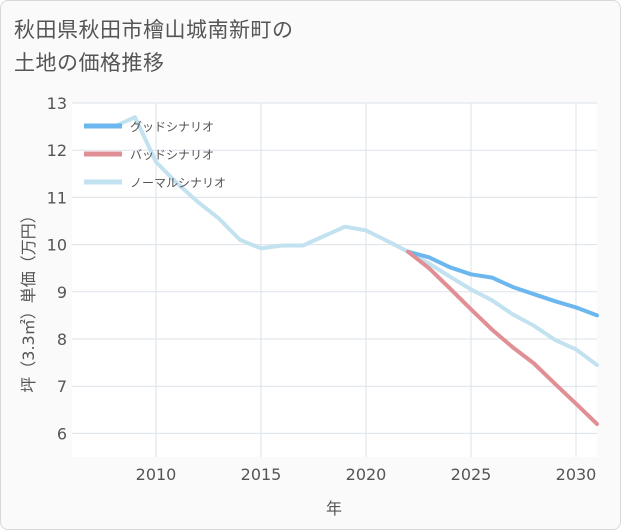 The width and height of the screenshot is (621, 530). Describe the element at coordinates (156, 474) in the screenshot. I see `x-tick-label: 2010` at that location.